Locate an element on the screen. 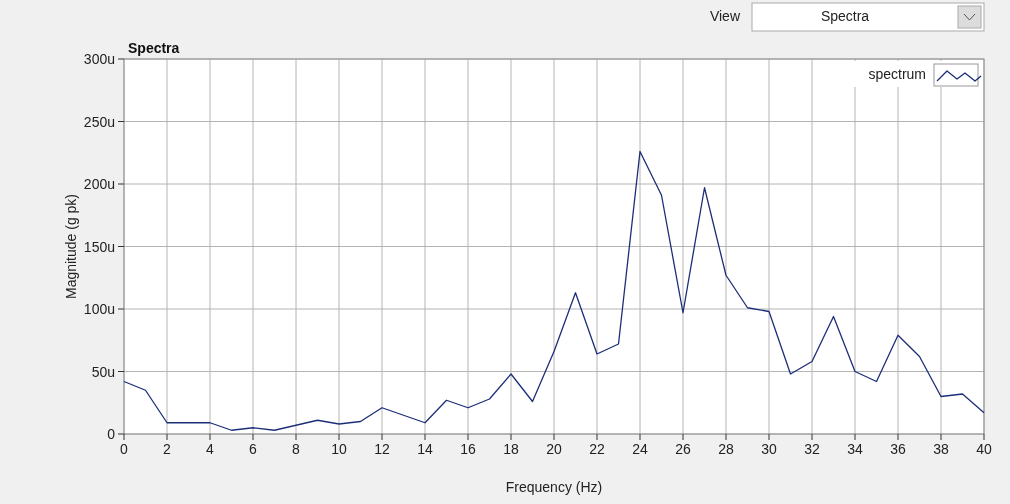 This screenshot has height=504, width=1010. x-tick-label: 40 is located at coordinates (984, 449).